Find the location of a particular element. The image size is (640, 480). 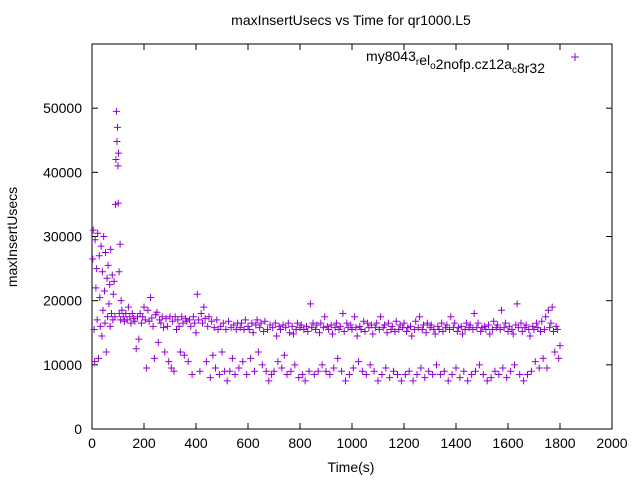

chart-title: maxInsertUsecs vs Time for qr1000.L5 is located at coordinates (351, 20).